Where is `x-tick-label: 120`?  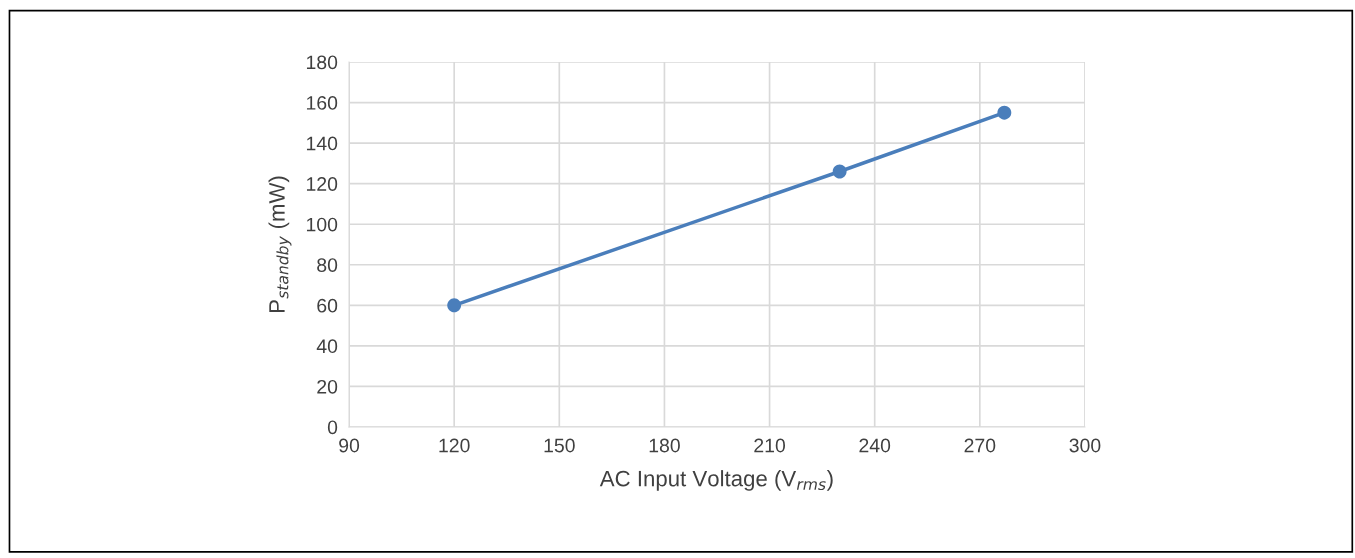
x-tick-label: 120 is located at coordinates (454, 445).